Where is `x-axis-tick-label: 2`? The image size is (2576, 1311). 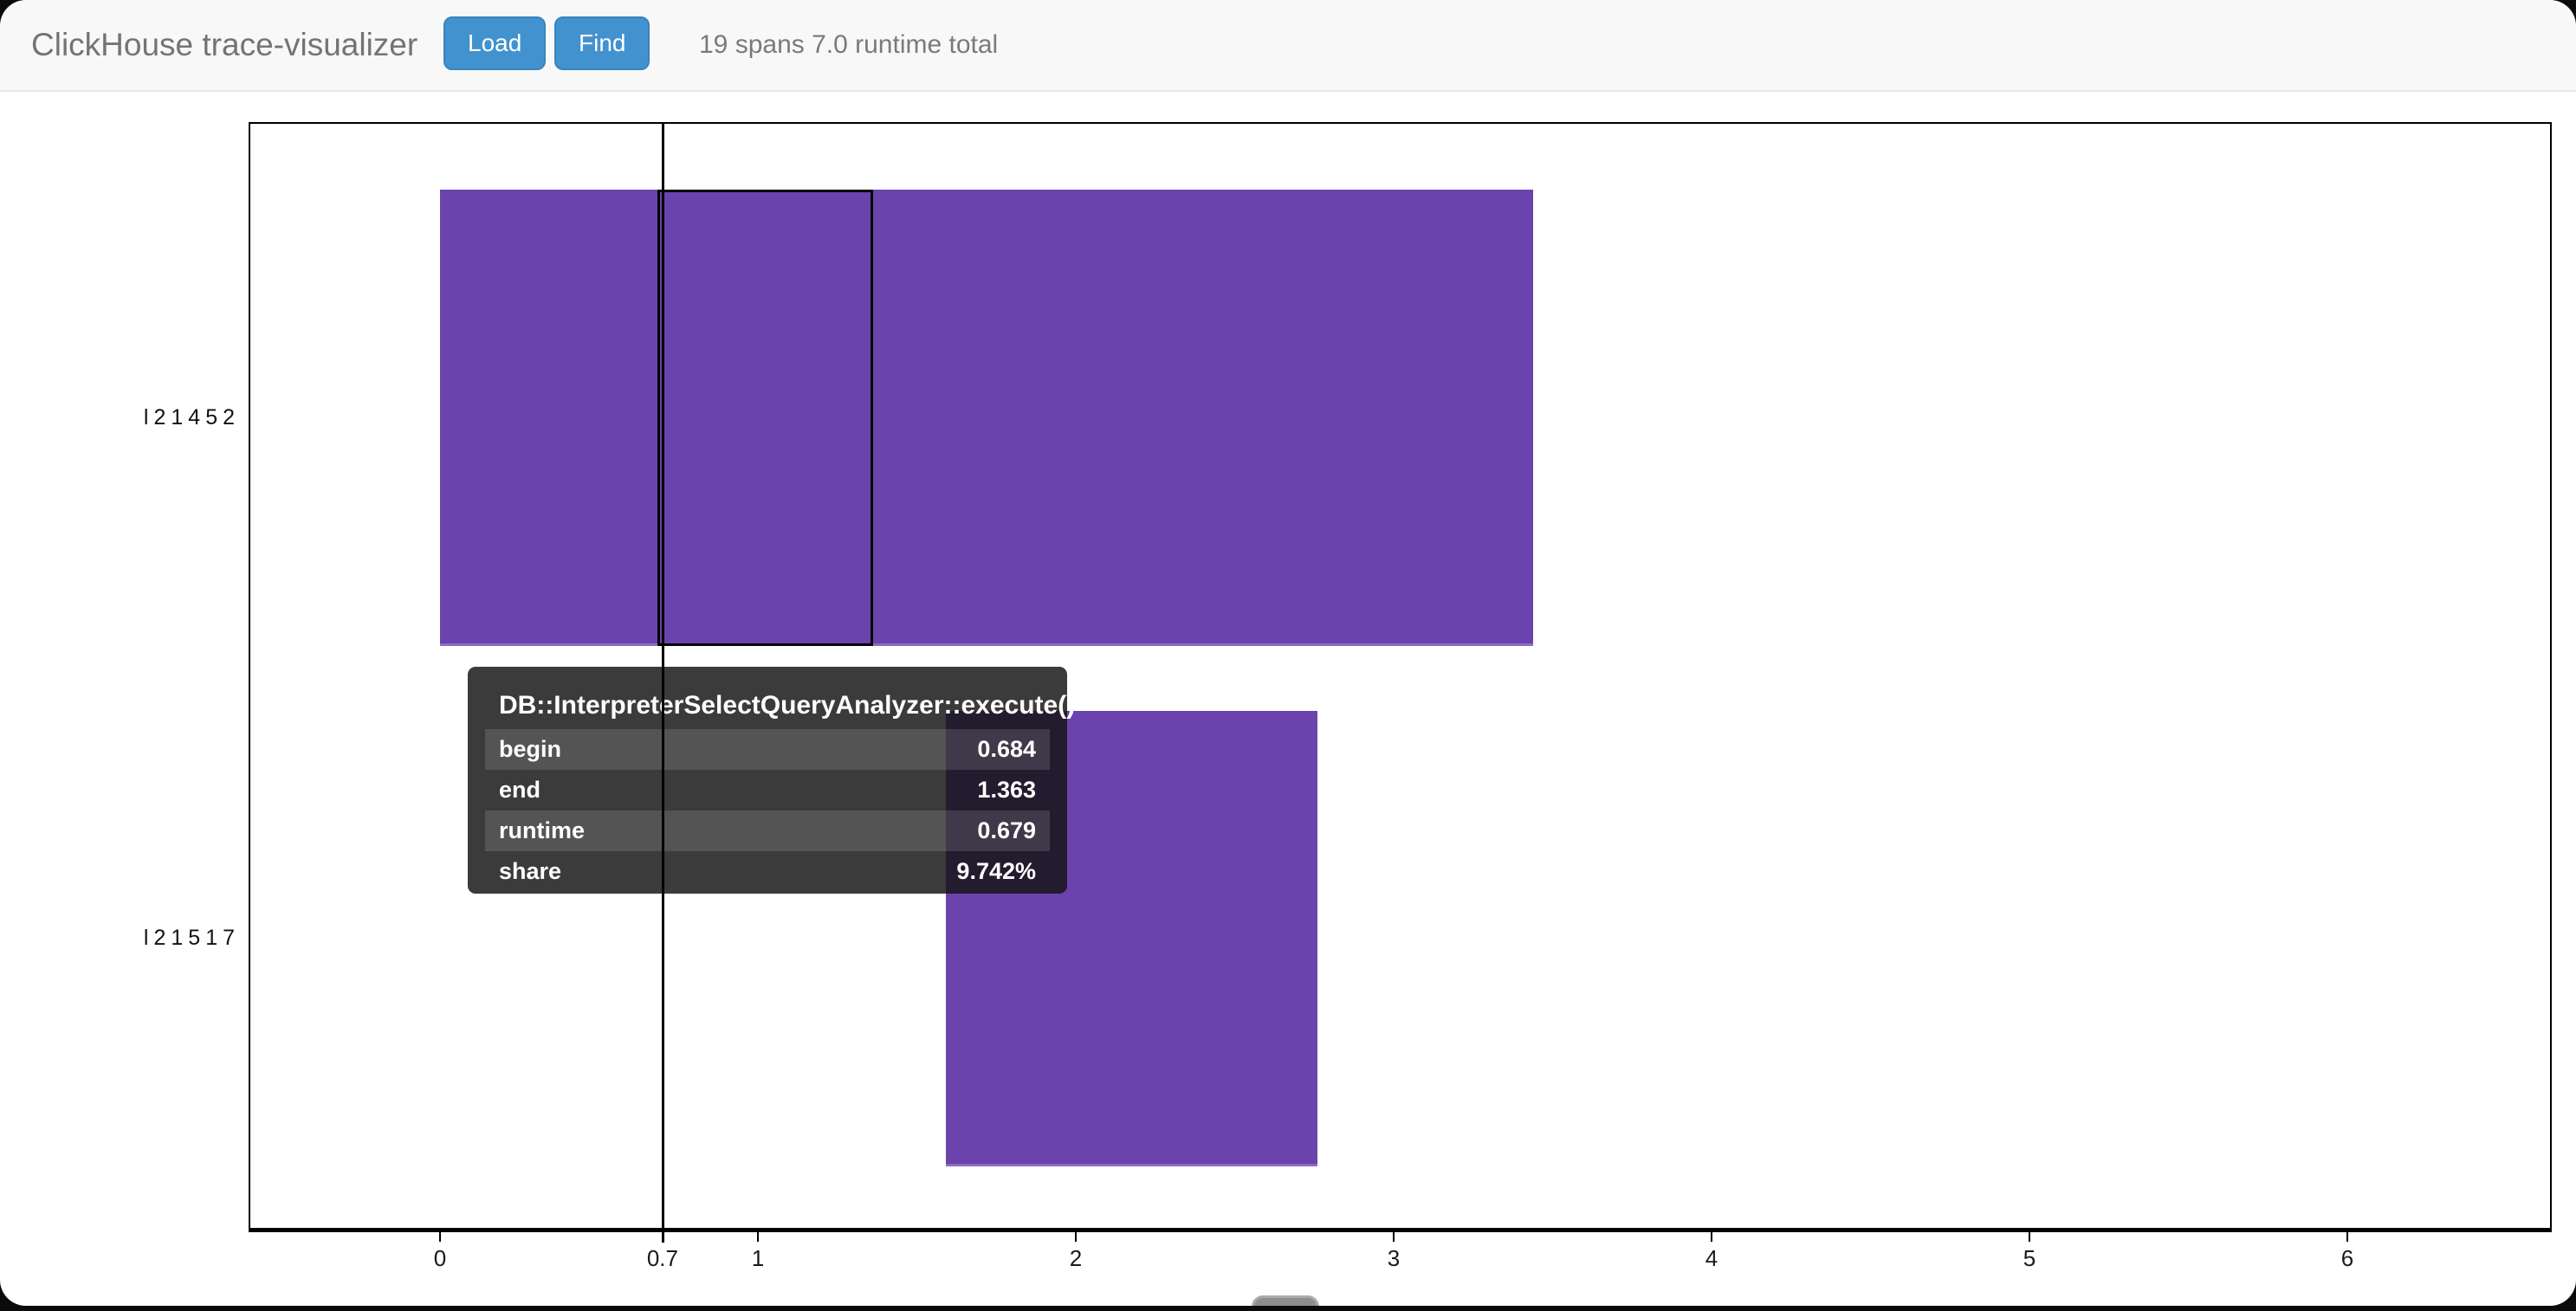
x-axis-tick-label: 2 is located at coordinates (1076, 1258).